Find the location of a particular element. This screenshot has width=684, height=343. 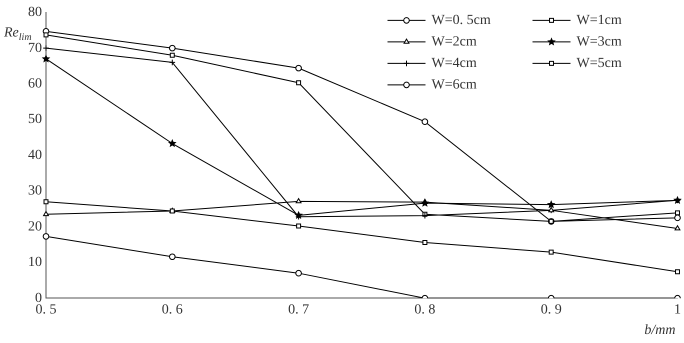

y-tick-label: 40 is located at coordinates (35, 155).